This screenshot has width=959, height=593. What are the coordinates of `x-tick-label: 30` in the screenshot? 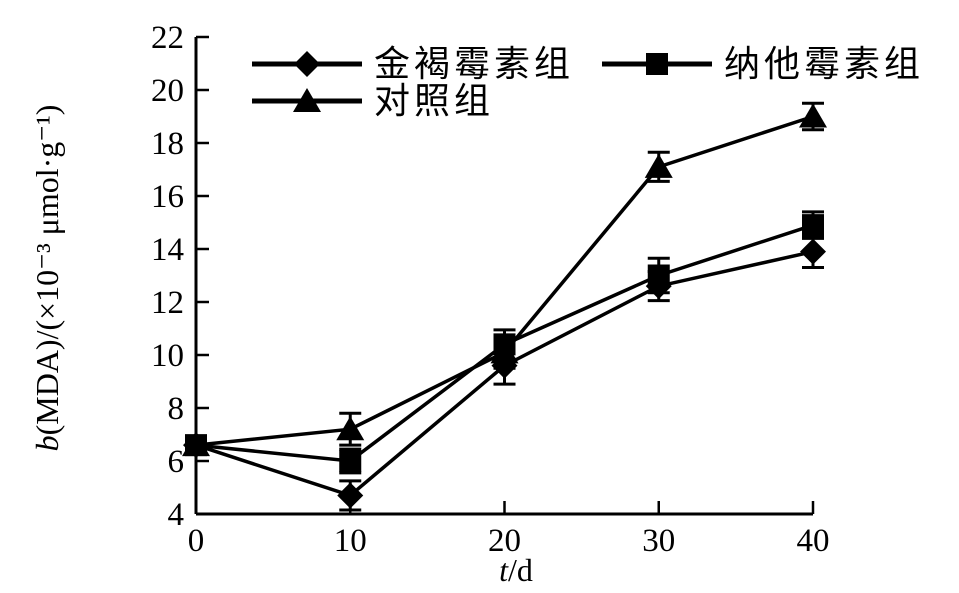 It's located at (658, 541).